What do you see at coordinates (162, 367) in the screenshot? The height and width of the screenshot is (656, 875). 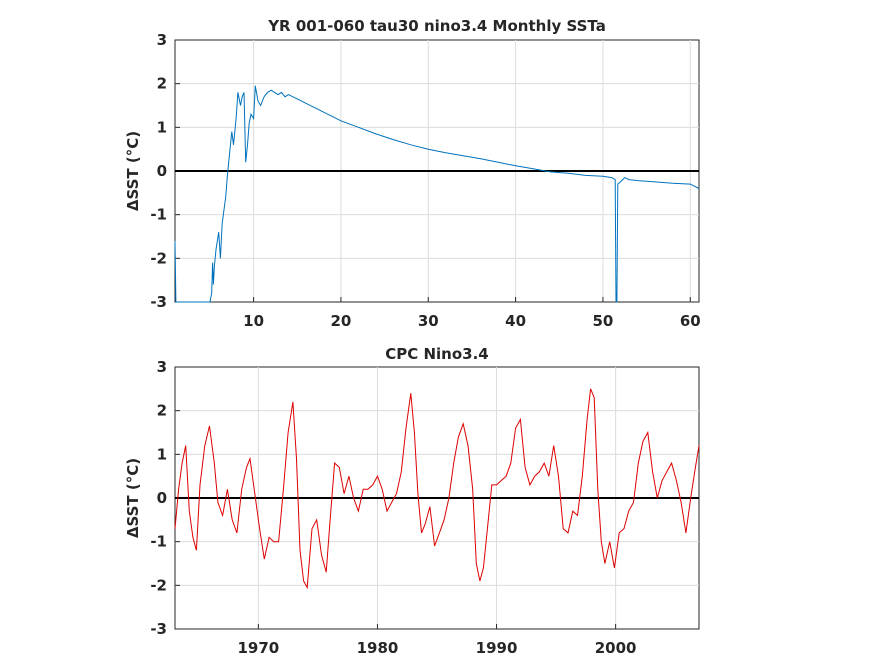 I see `bottom-plot-y-tick-label: 3` at bounding box center [162, 367].